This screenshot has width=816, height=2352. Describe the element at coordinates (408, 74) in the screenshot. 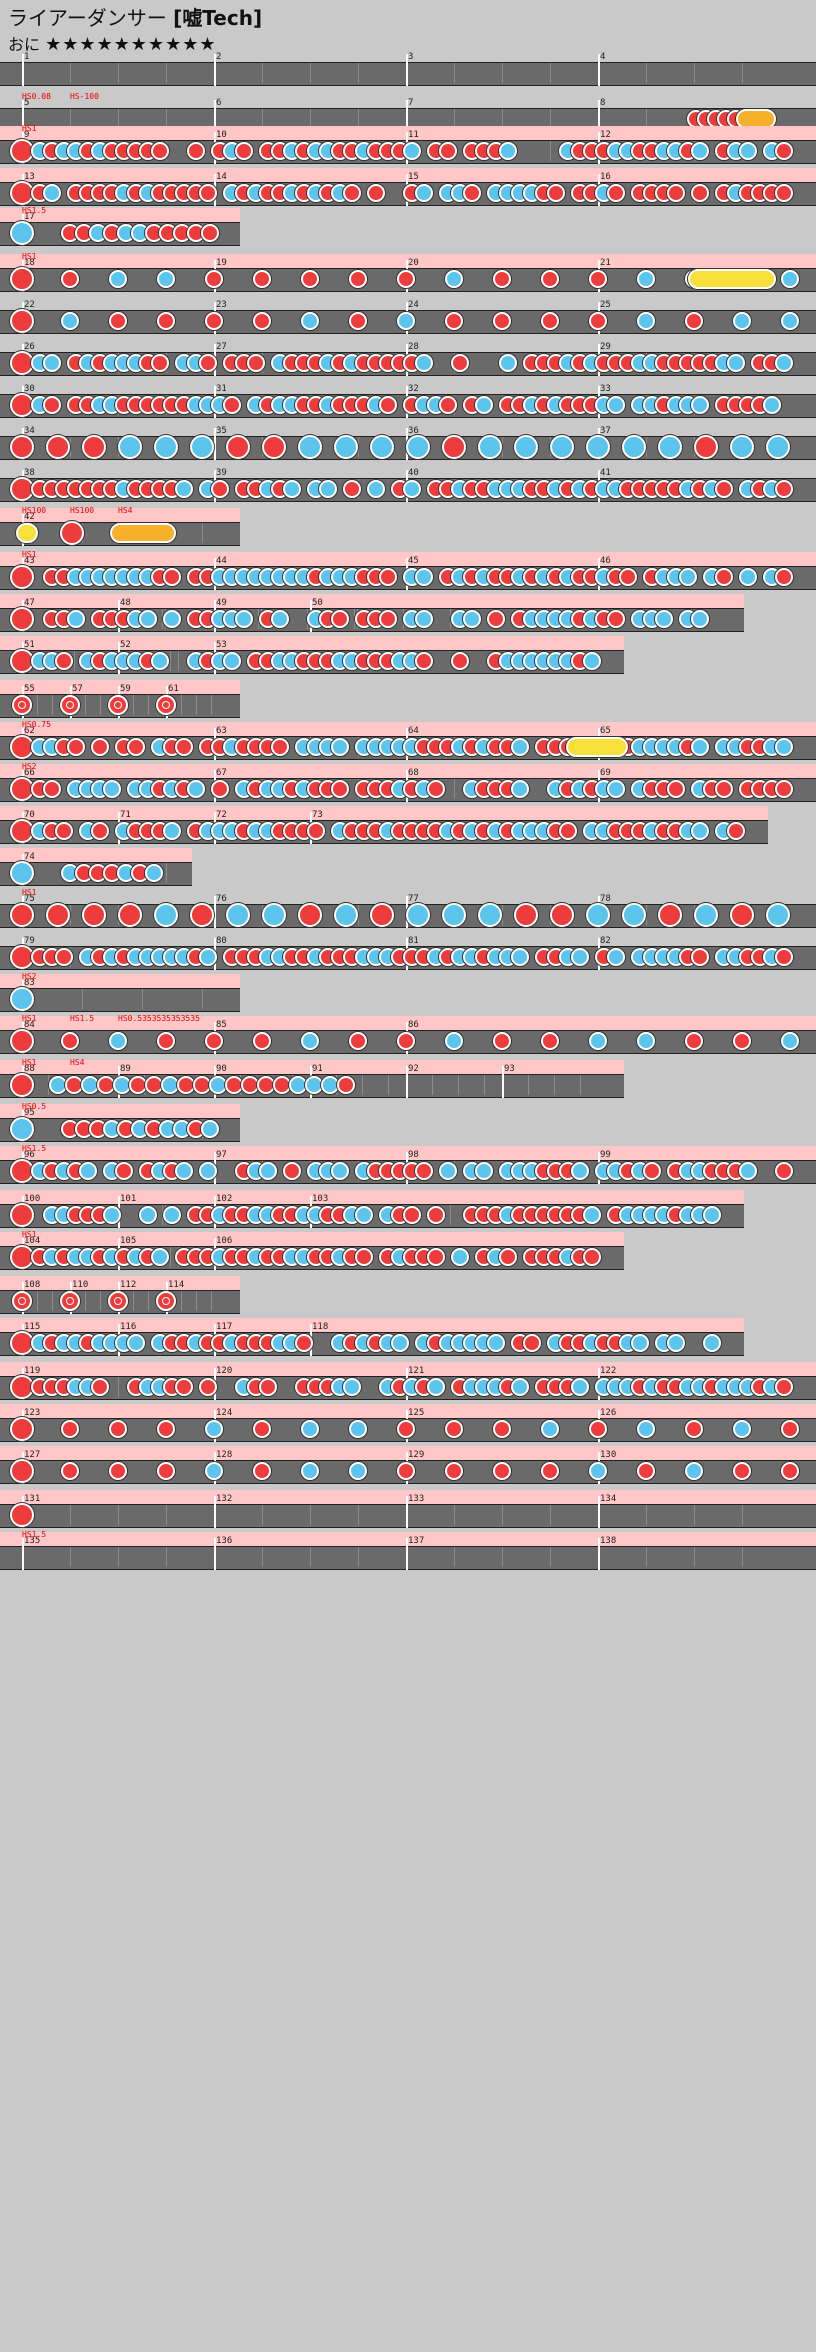

I see `track` at that location.